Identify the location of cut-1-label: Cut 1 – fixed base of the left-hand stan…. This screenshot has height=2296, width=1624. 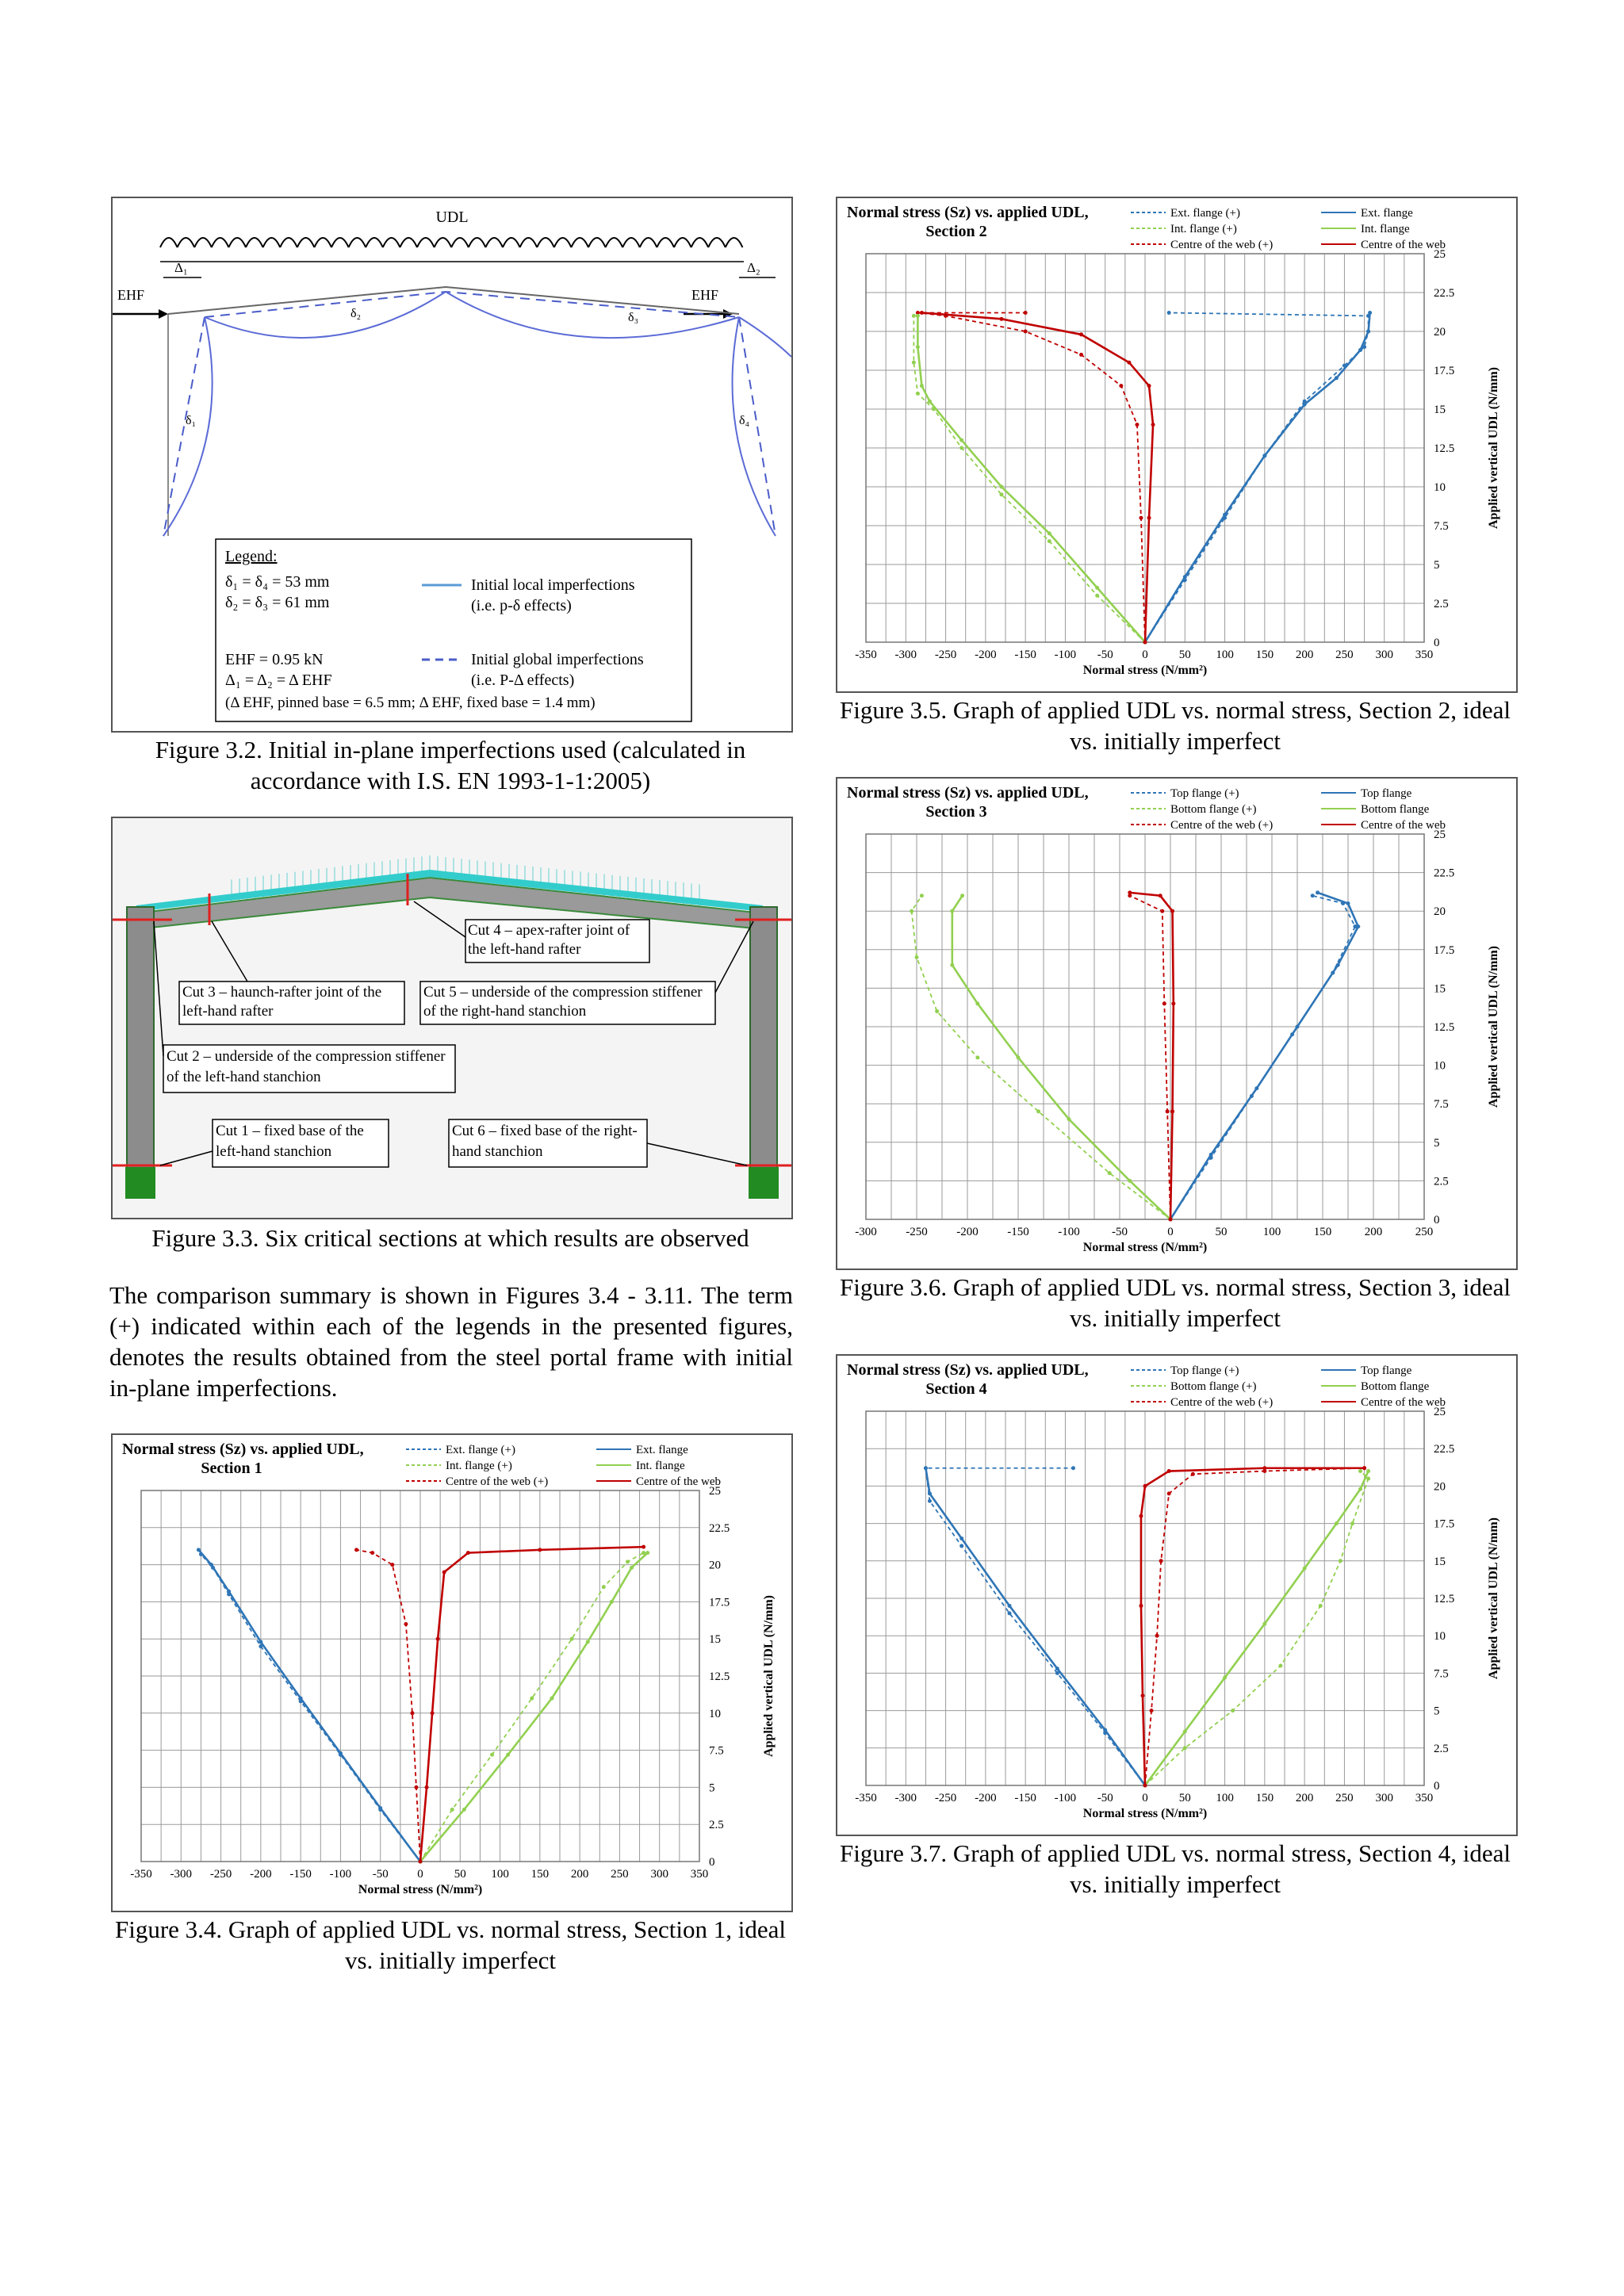
(290, 1141).